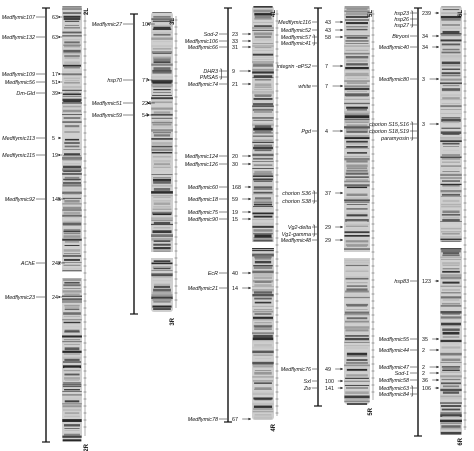  I want to click on marker-label: Vg2-delta, so click(299, 228).